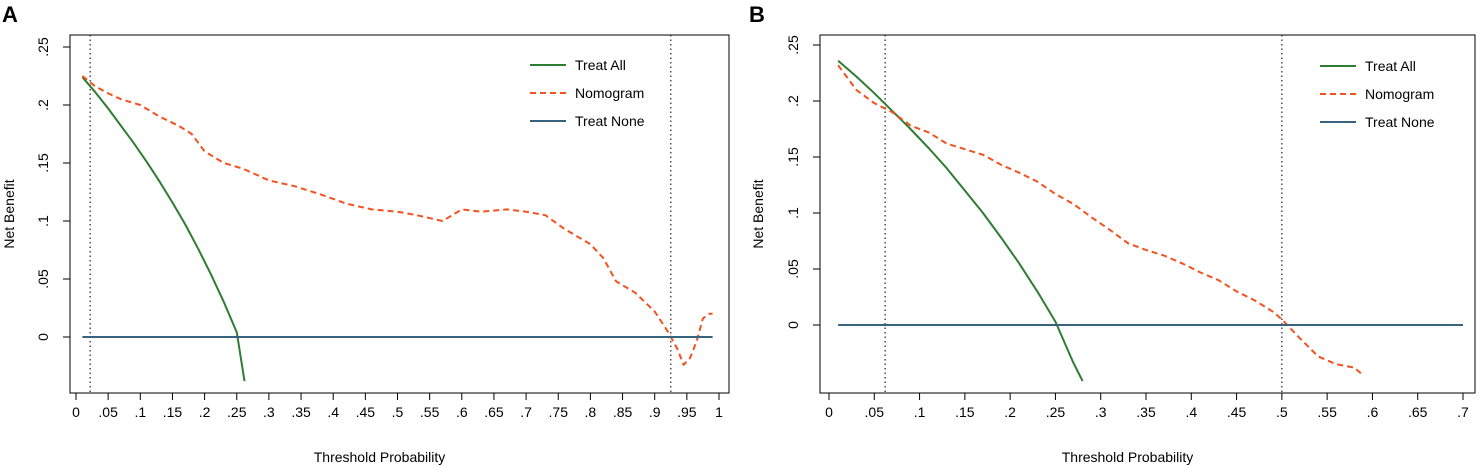 The width and height of the screenshot is (1477, 466). Describe the element at coordinates (655, 412) in the screenshot. I see `x-tick-label: .9` at that location.